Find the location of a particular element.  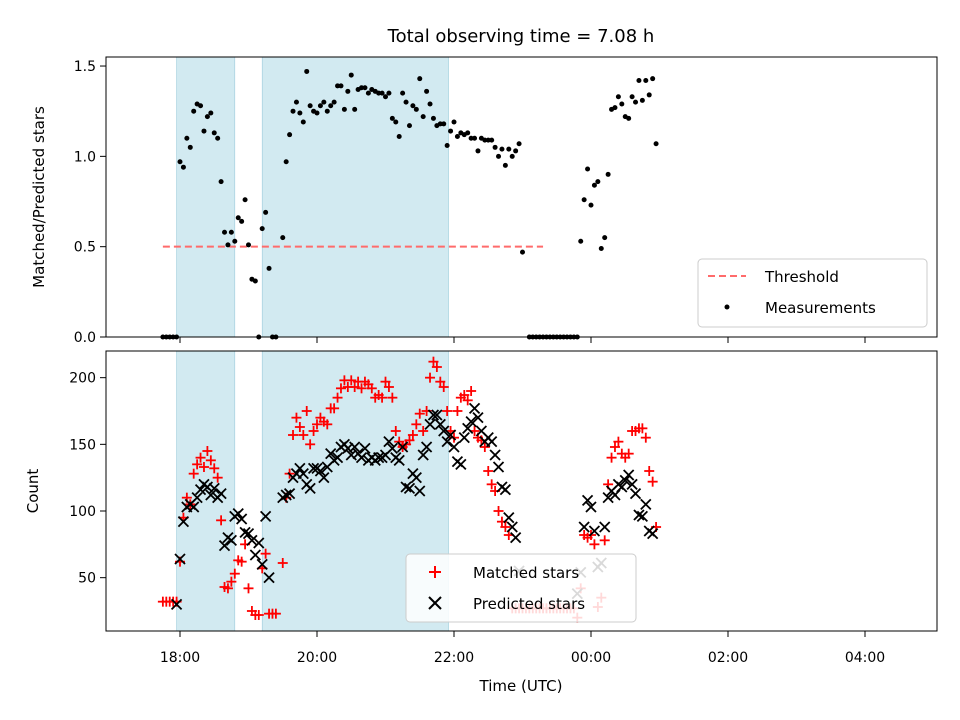

y-tick-label: 0.0 is located at coordinates (85, 338).